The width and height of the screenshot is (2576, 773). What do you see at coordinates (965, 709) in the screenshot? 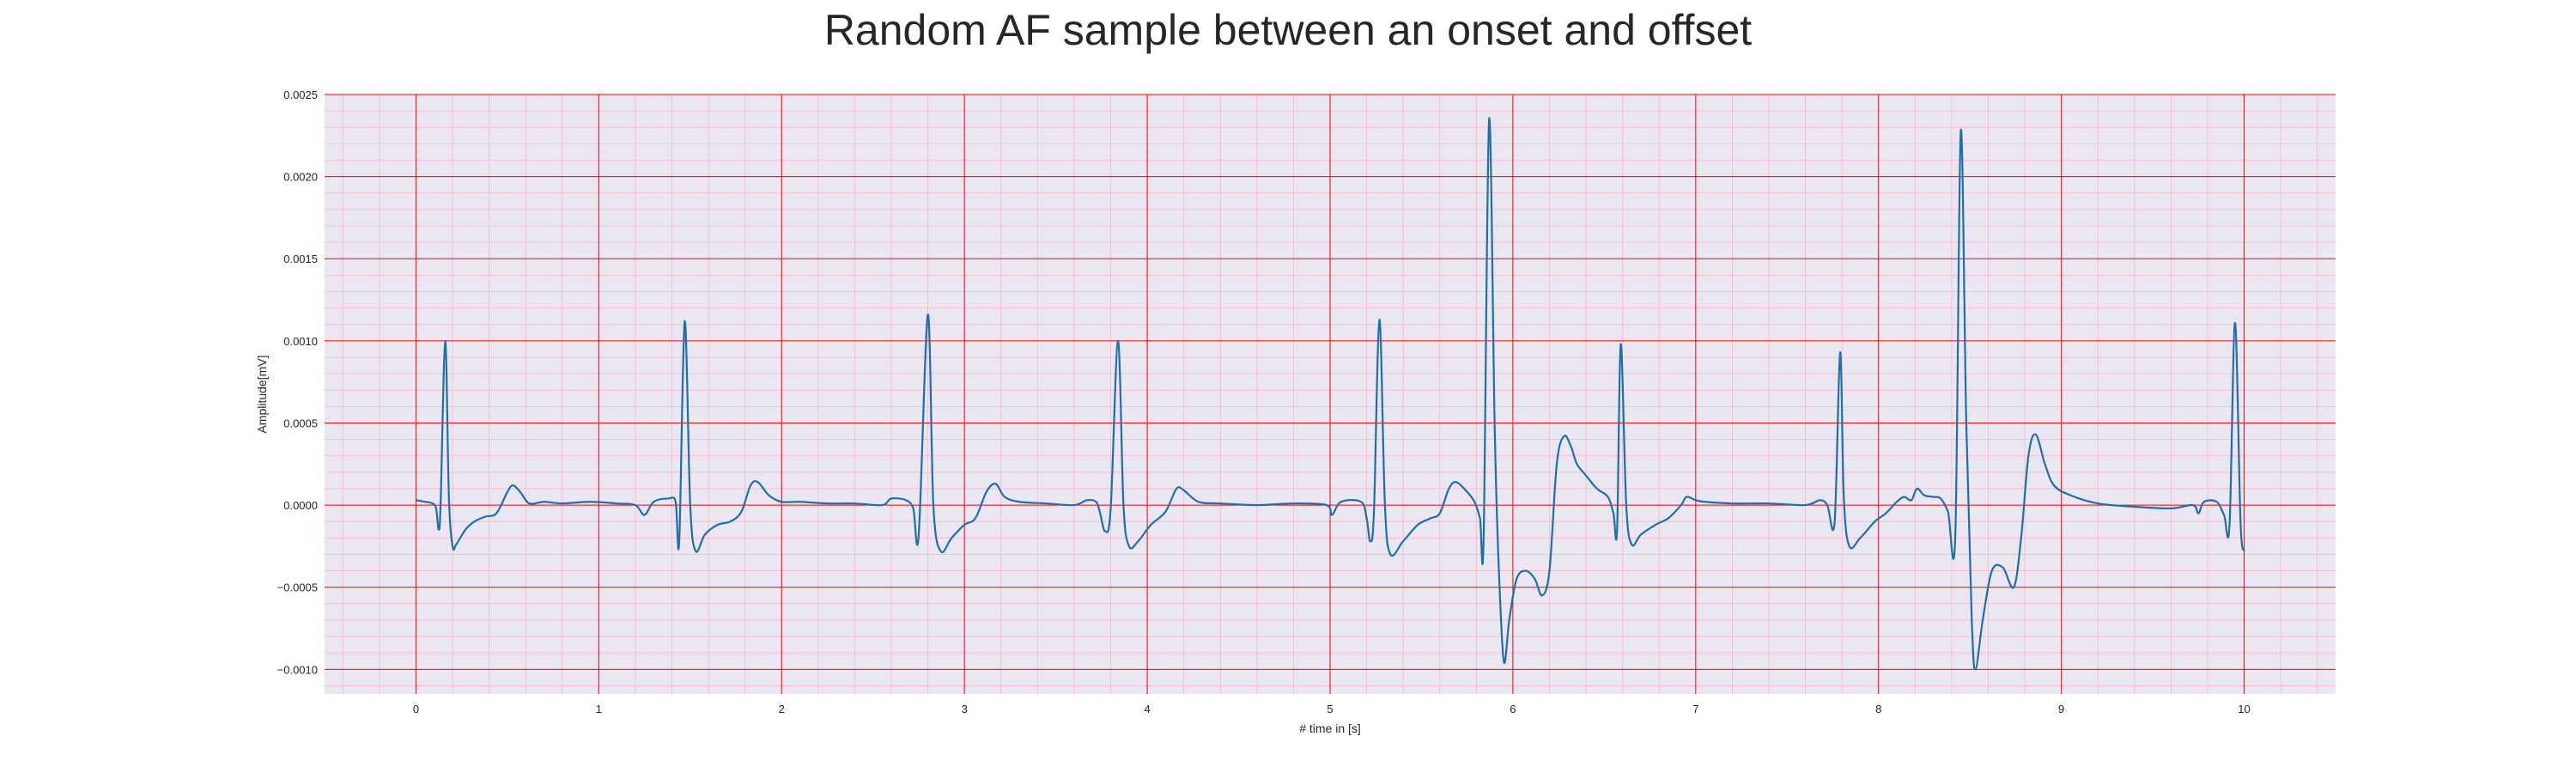
I see `x-tick-label: 3` at bounding box center [965, 709].